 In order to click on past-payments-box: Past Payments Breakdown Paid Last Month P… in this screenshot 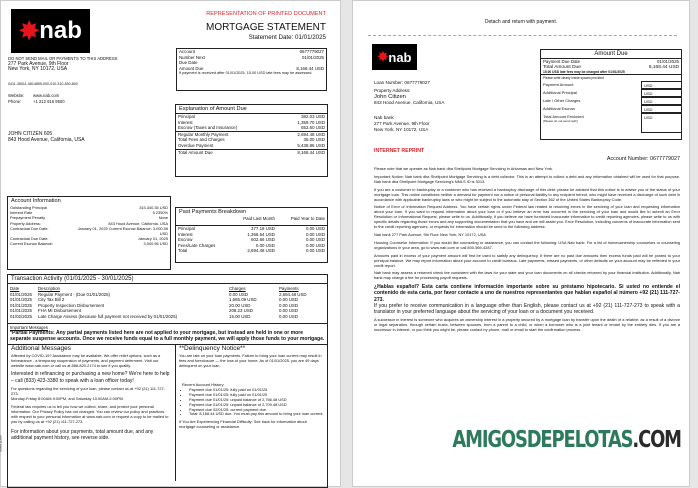, I will do `click(251, 235)`.